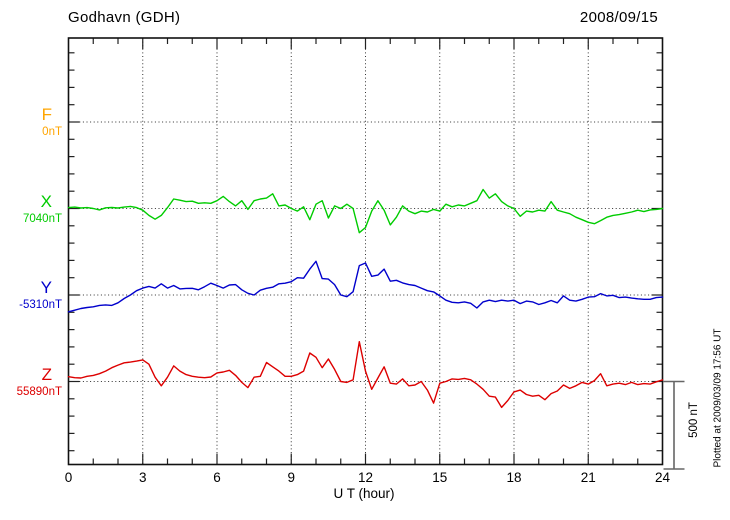 The image size is (730, 520). I want to click on x-tick-label-9: 9, so click(291, 477).